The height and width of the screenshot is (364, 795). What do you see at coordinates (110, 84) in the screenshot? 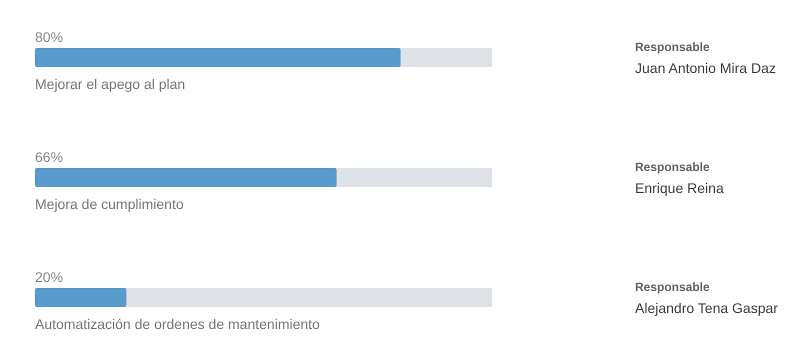
I see `y-tick-label: Mejorar el apego al plan` at bounding box center [110, 84].